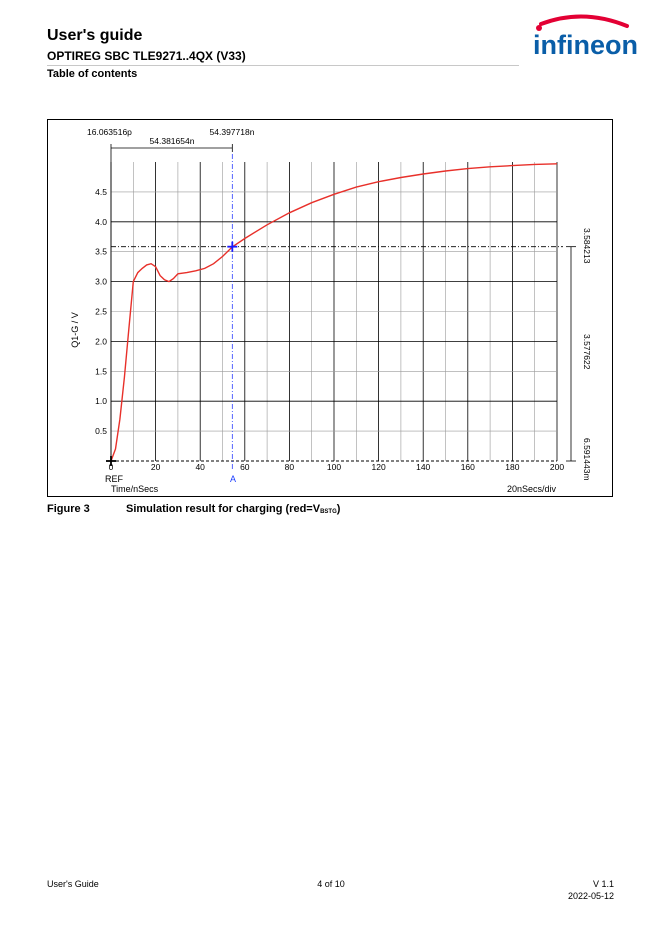  I want to click on footer-date: 2022-05-12, so click(590, 896).